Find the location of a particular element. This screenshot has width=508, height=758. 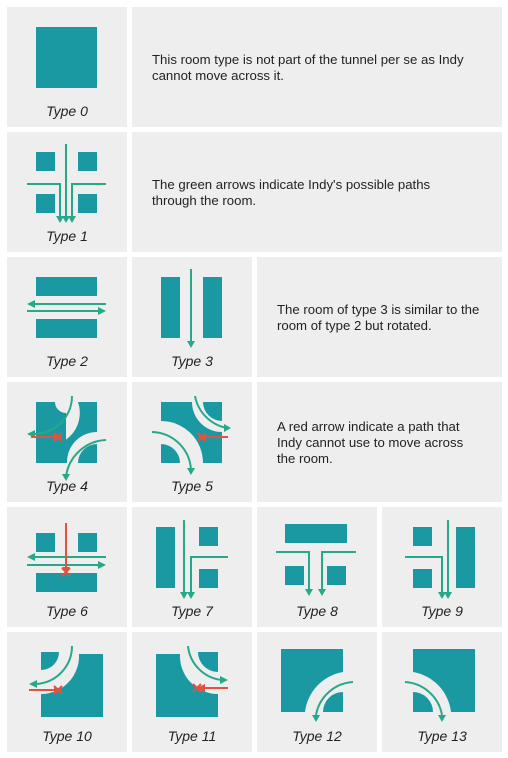

room-type-label: Type 4 is located at coordinates (67, 486).